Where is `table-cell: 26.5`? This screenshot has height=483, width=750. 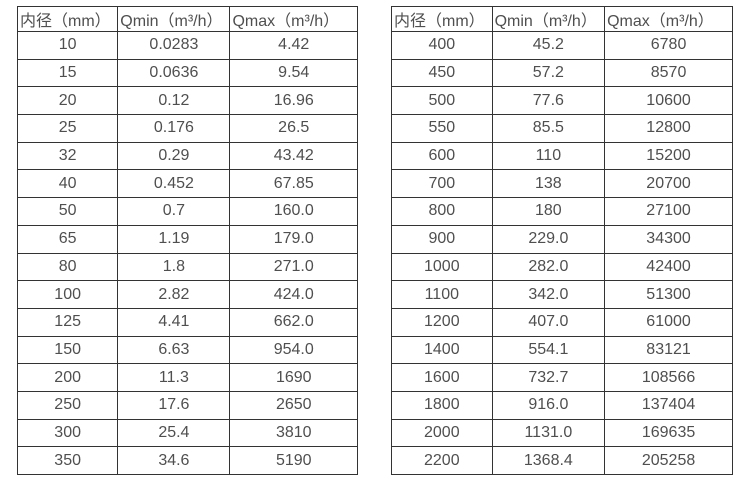 table-cell: 26.5 is located at coordinates (293, 128).